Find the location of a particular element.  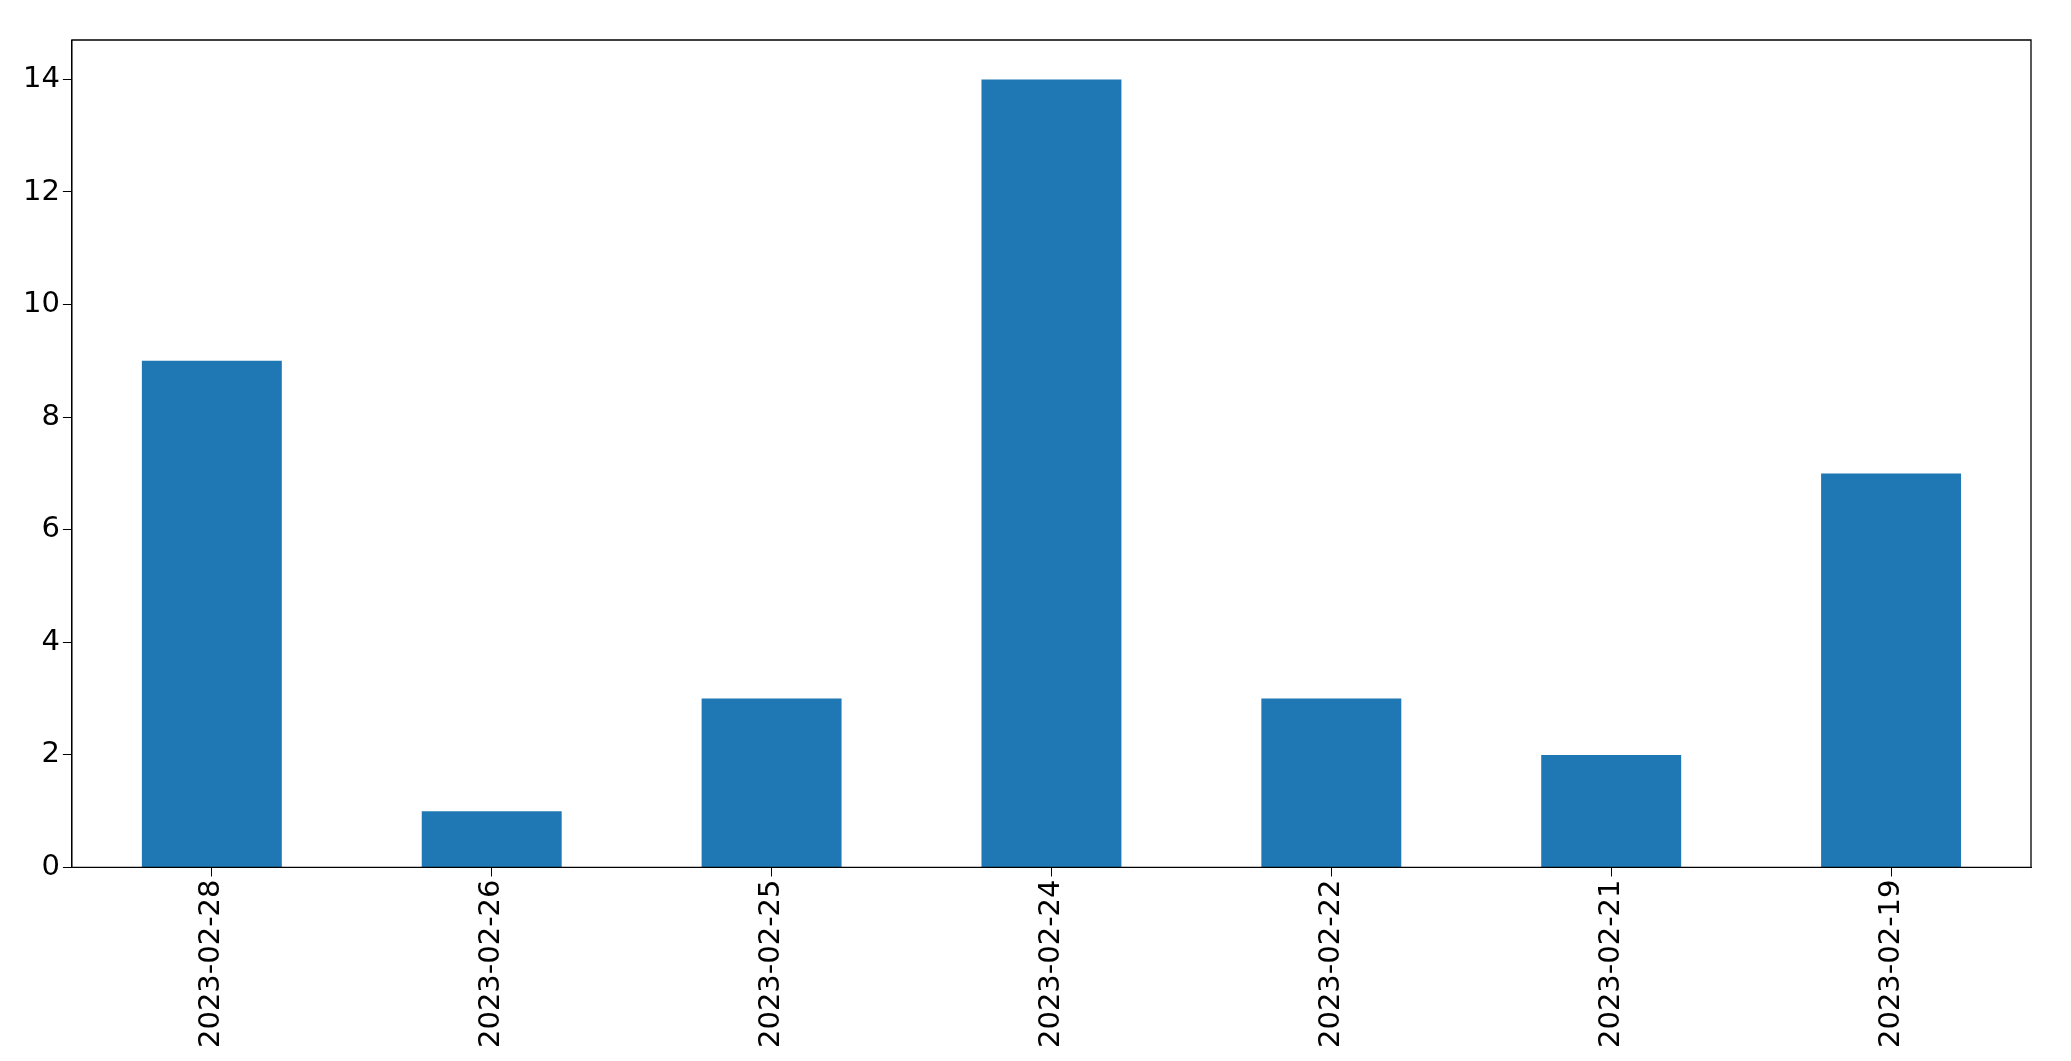

x-tick-label: 2023-02-28 is located at coordinates (209, 964).